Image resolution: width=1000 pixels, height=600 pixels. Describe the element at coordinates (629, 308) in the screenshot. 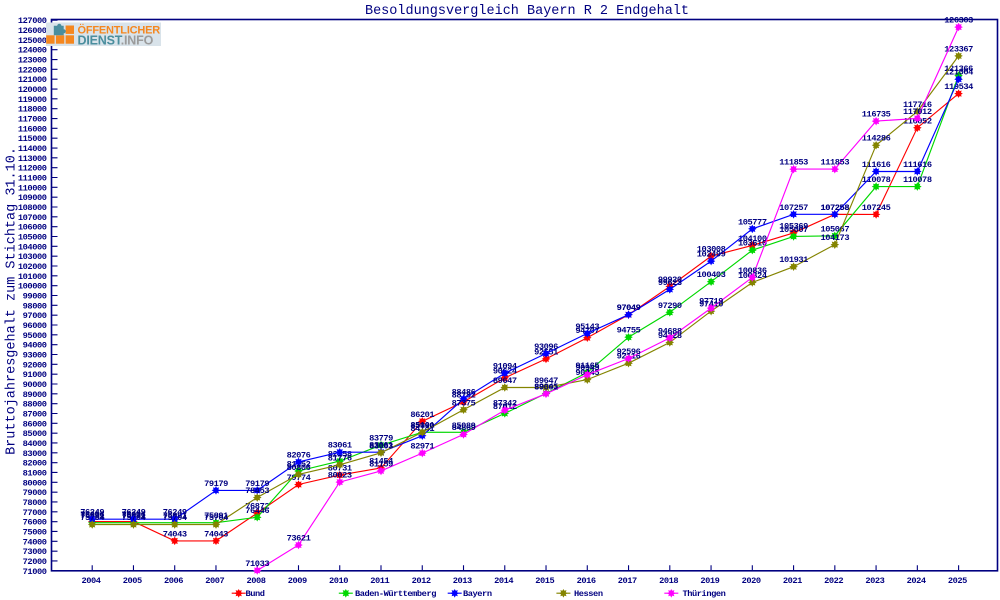

I see `svg-text: 97049` at that location.